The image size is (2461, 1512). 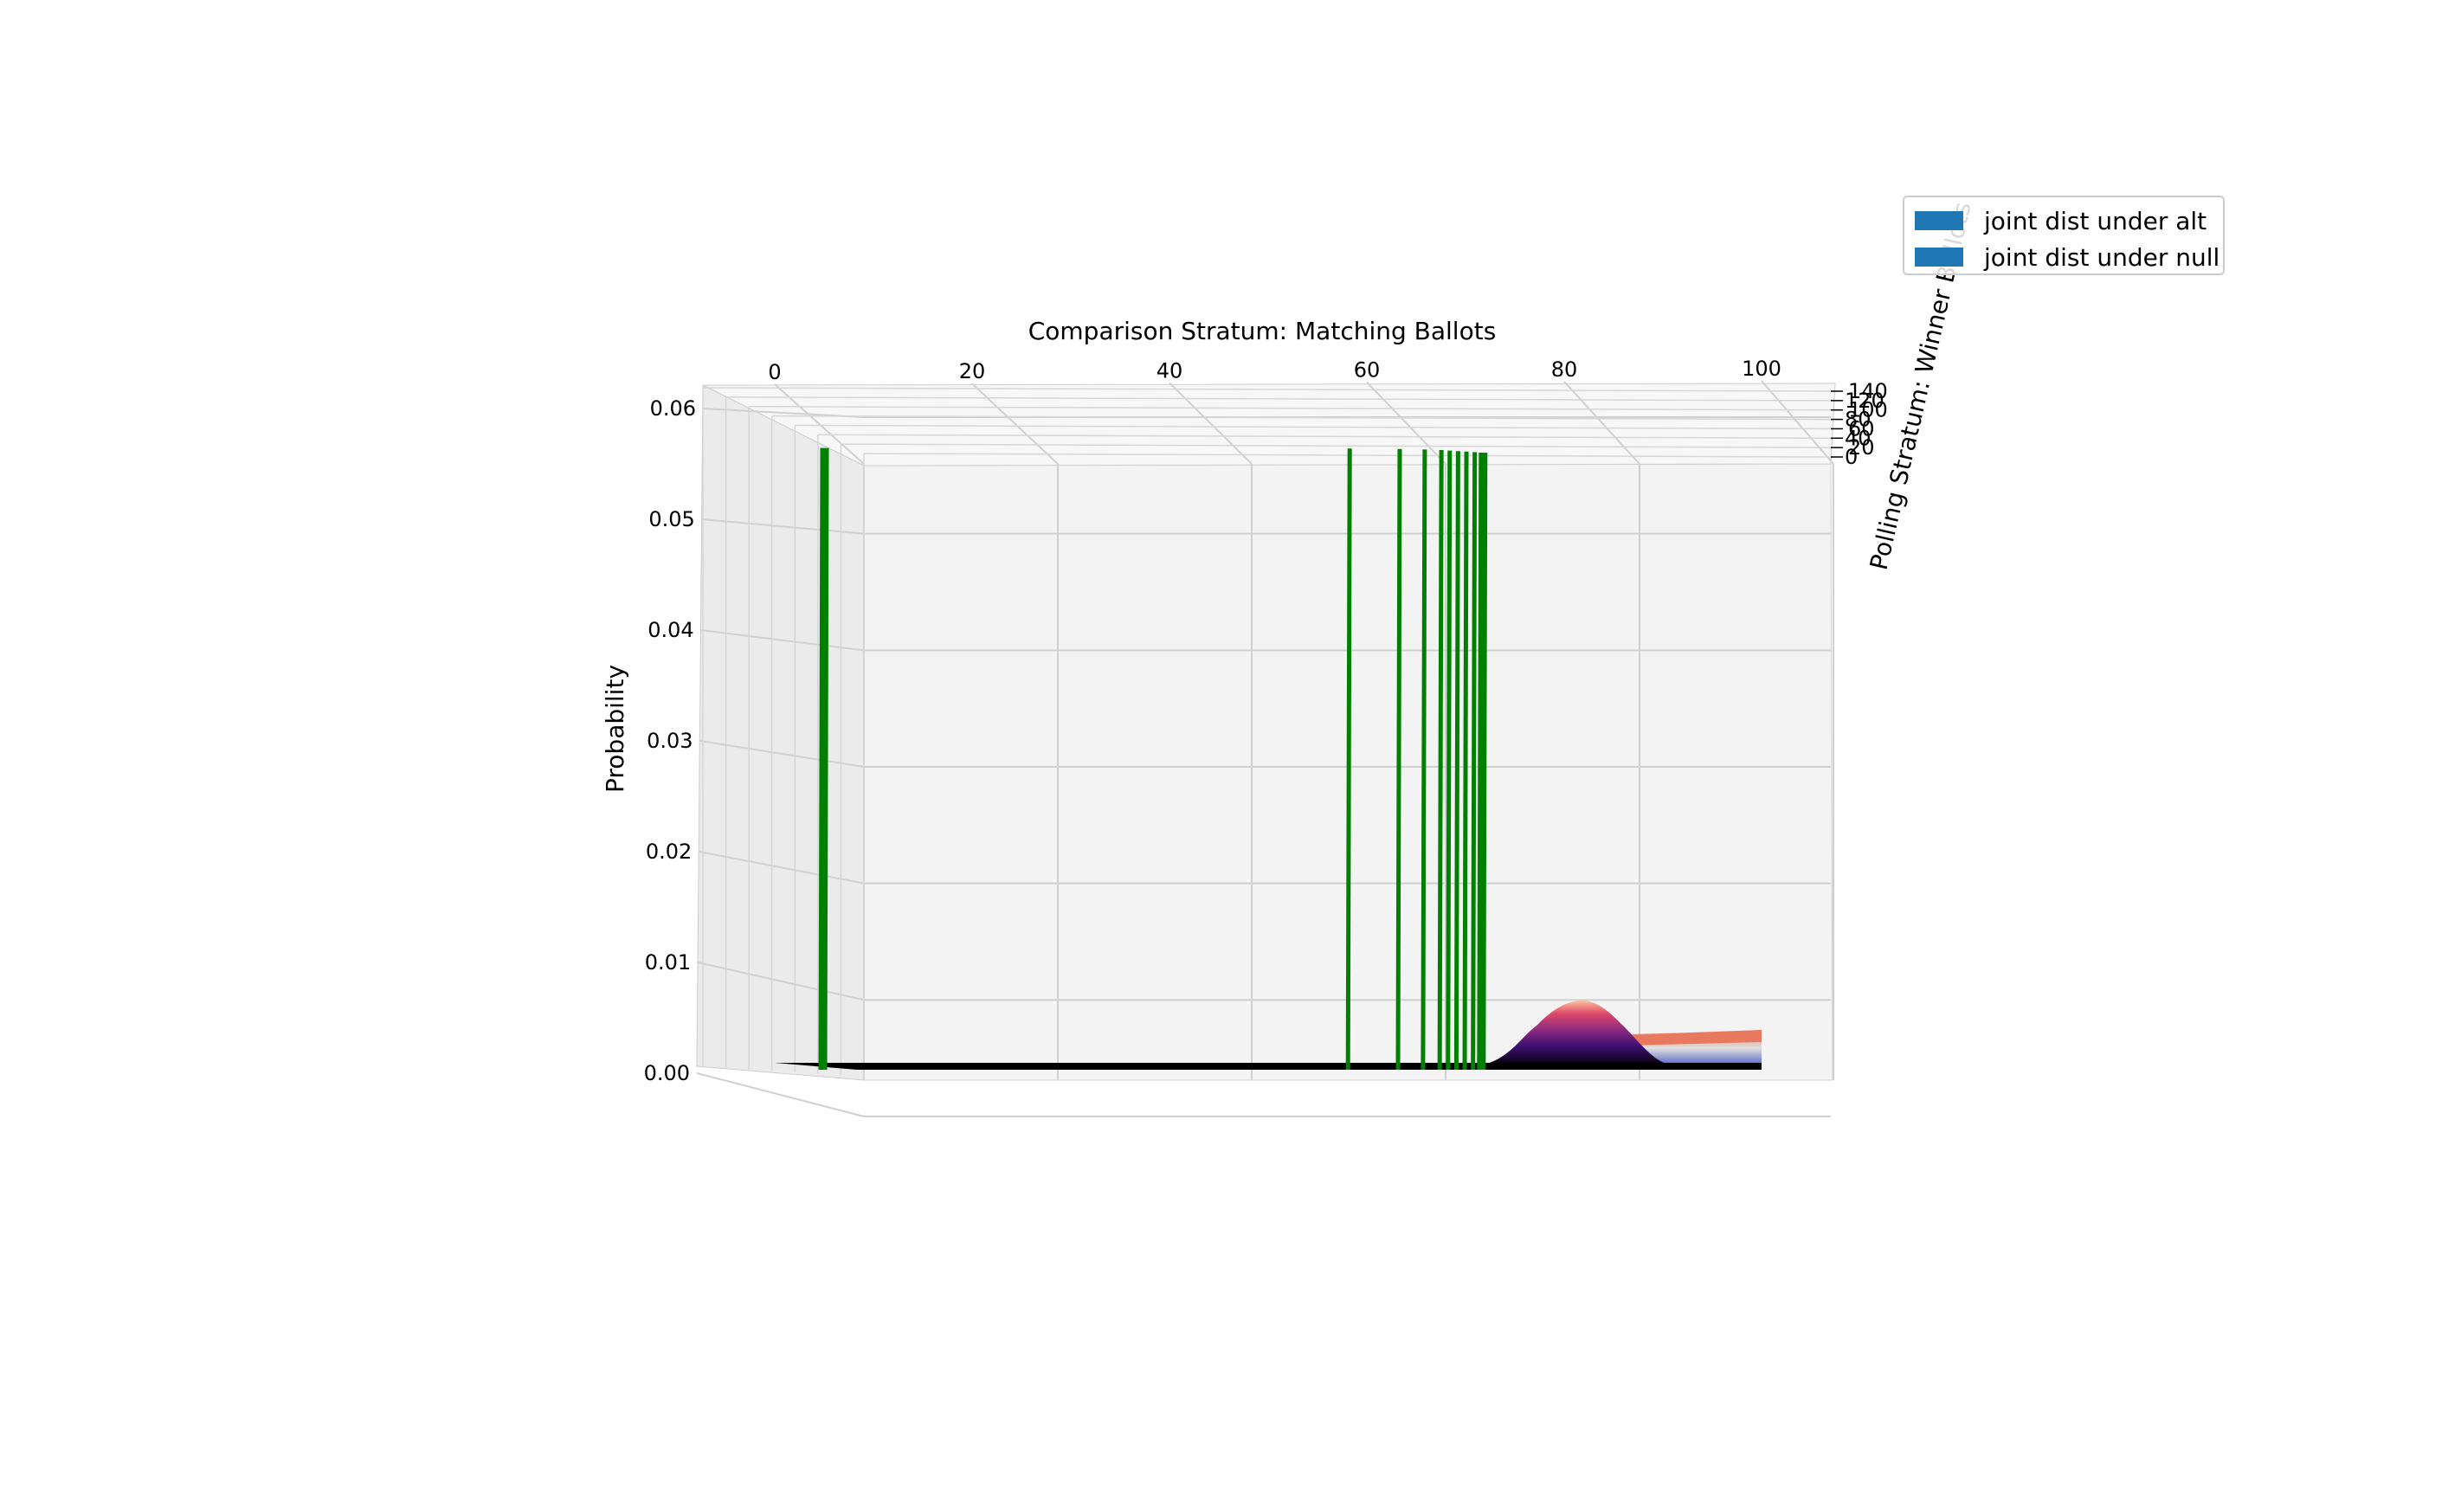 I want to click on z-tick-label: 0.00, so click(x=667, y=1073).